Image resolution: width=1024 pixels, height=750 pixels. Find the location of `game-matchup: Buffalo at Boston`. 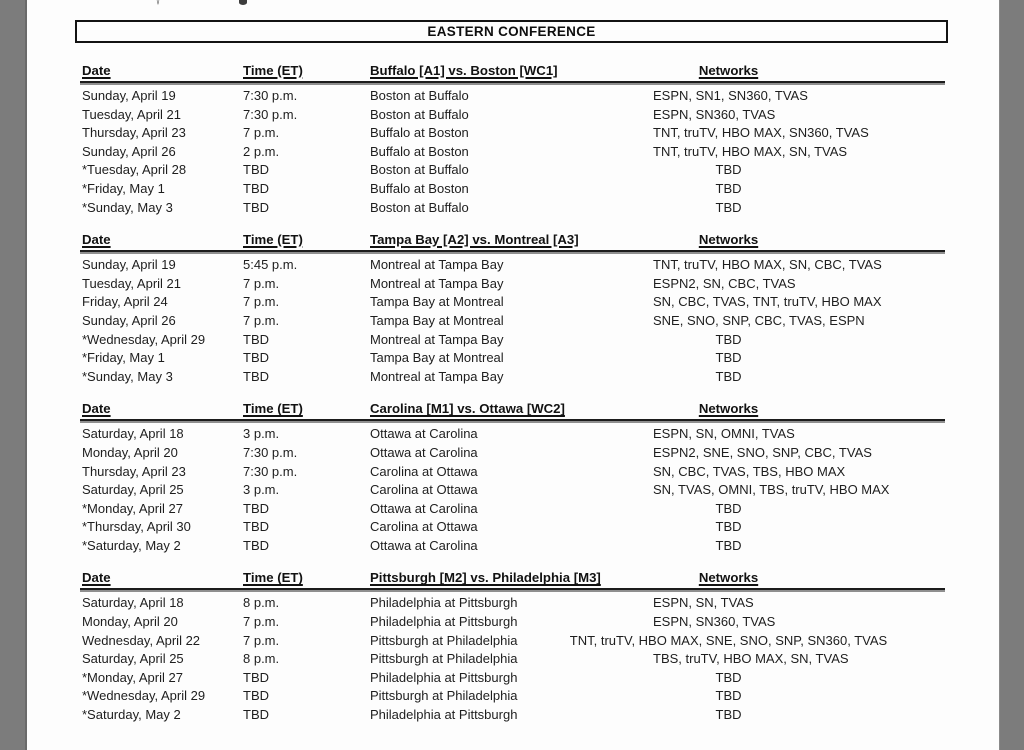

game-matchup: Buffalo at Boston is located at coordinates (419, 133).